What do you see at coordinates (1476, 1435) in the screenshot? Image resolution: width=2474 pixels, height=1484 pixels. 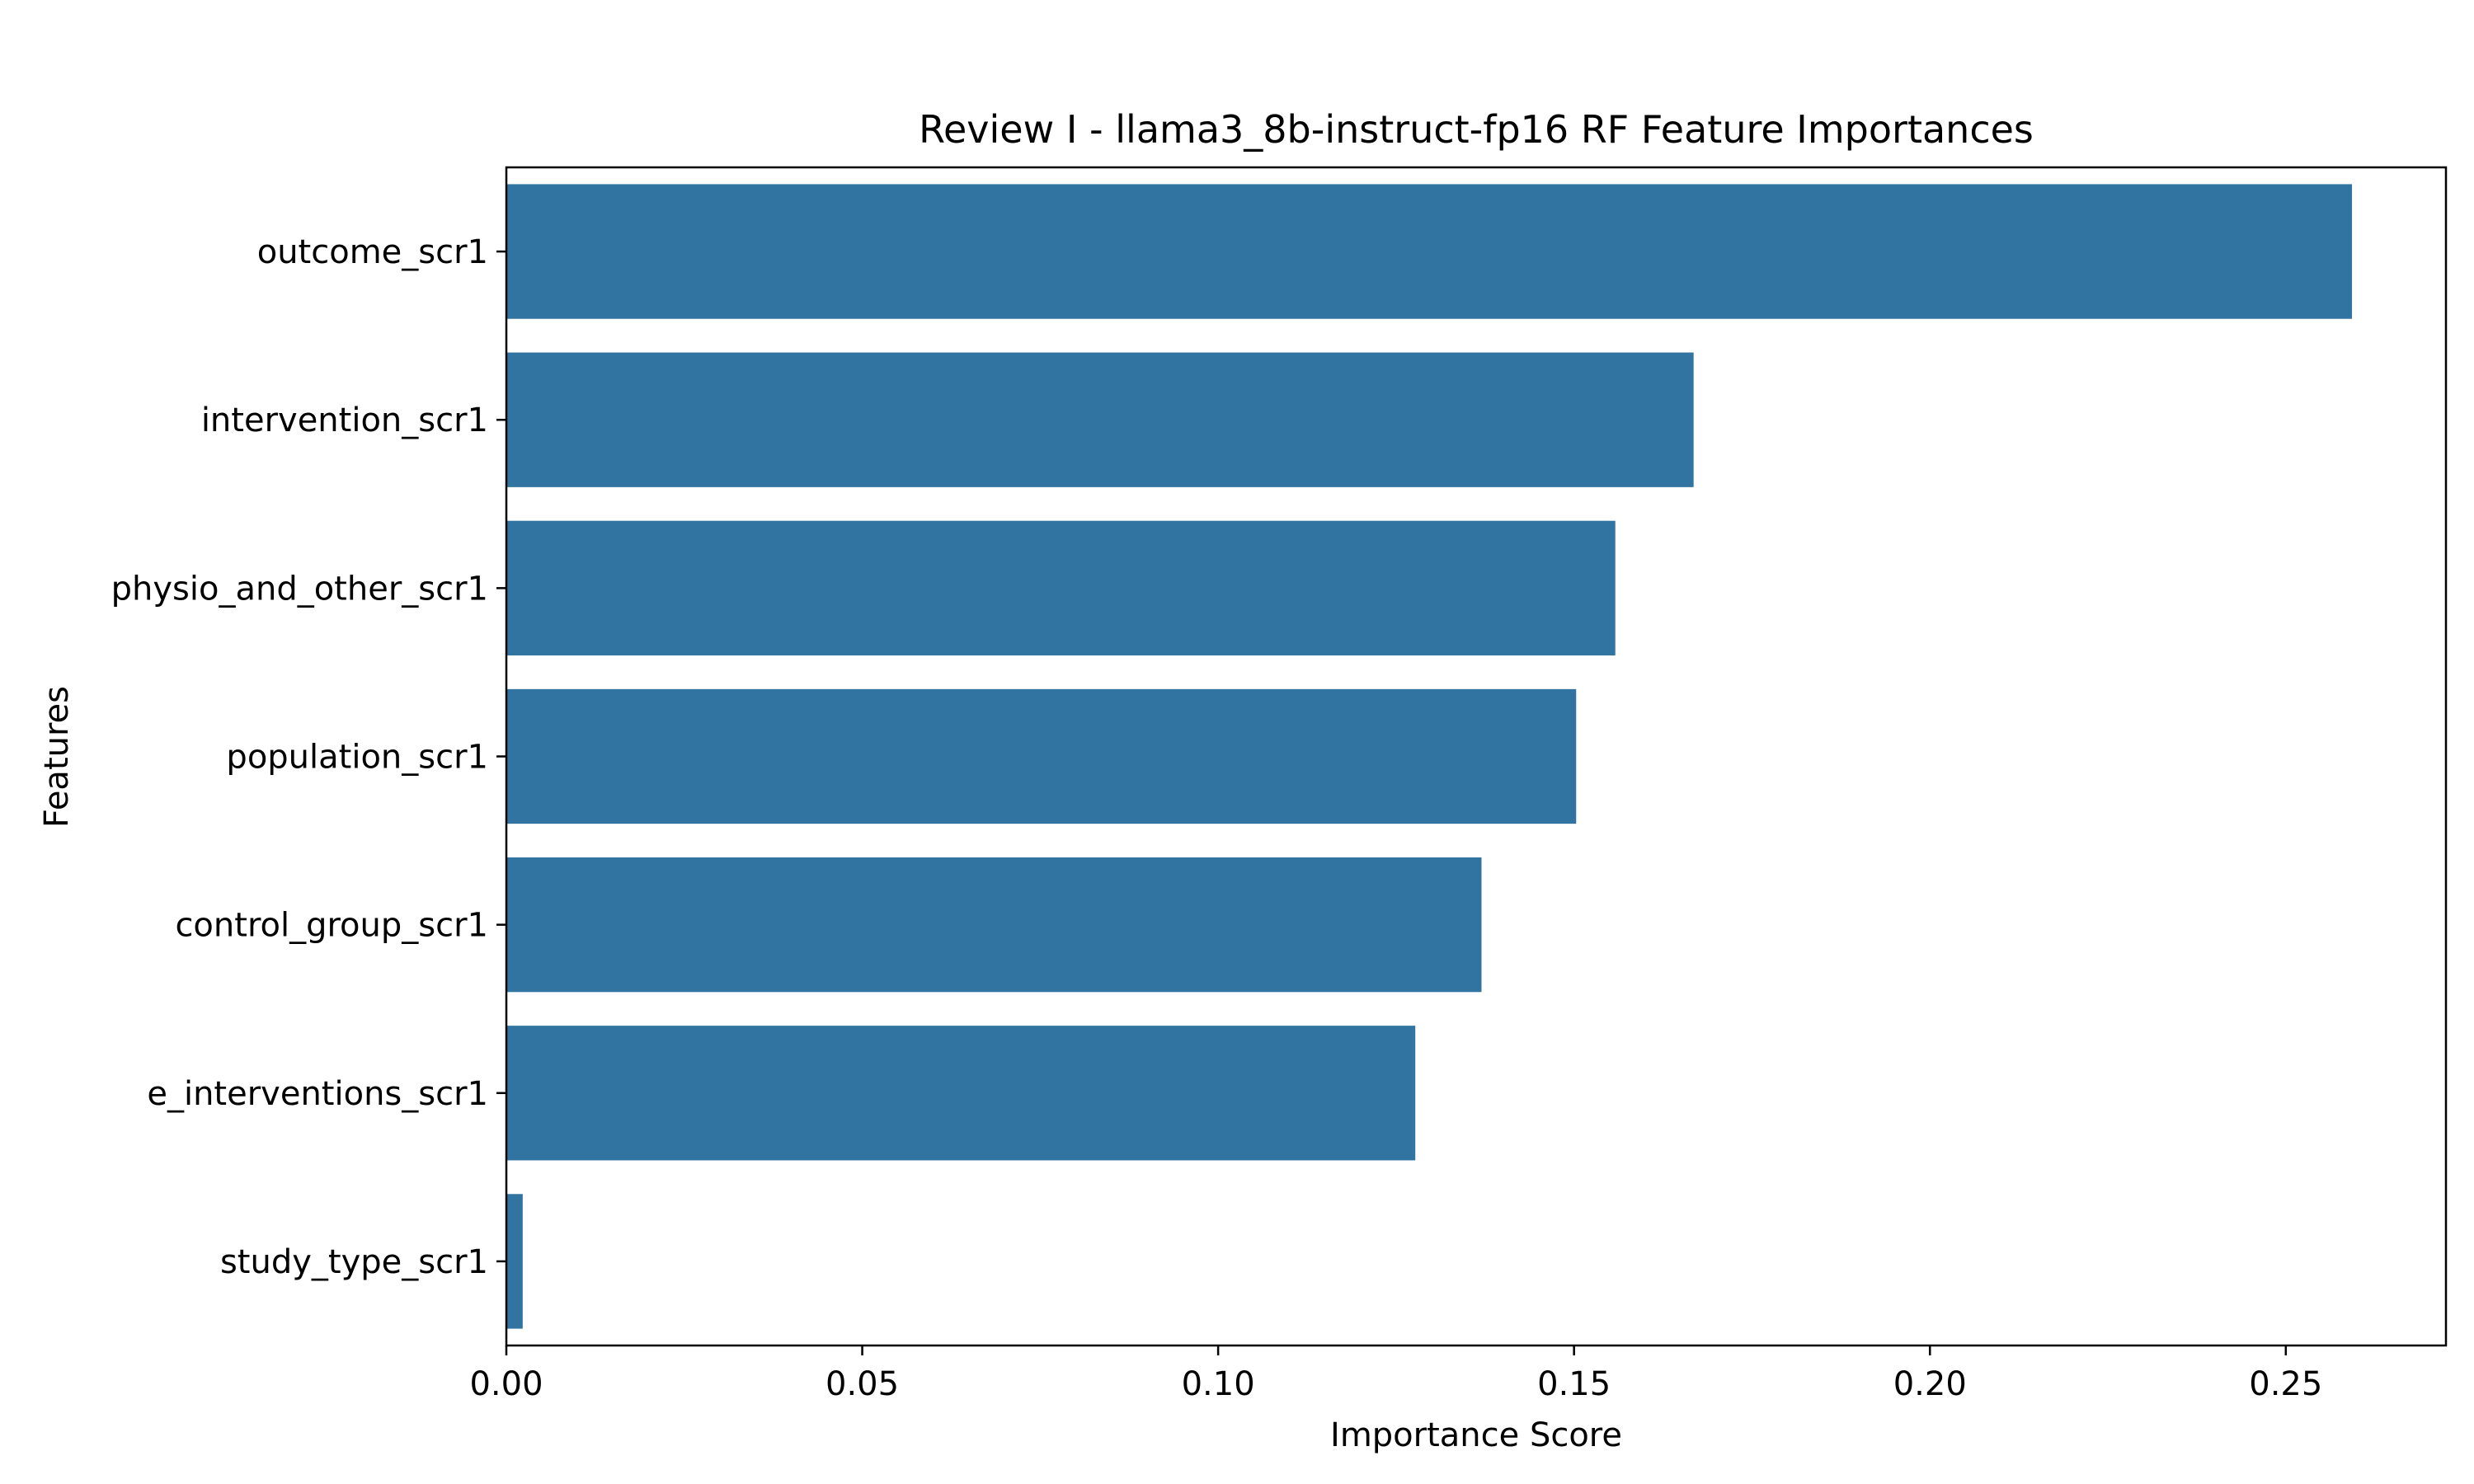 I see `x-axis-label: Importance Score` at bounding box center [1476, 1435].